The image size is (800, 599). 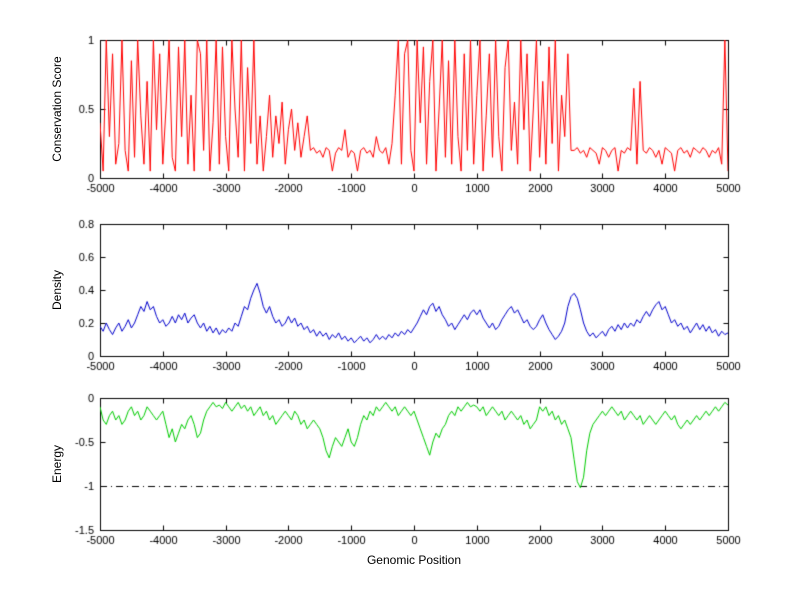 I want to click on ylabel-conservation-score: Conservation Score, so click(x=57, y=109).